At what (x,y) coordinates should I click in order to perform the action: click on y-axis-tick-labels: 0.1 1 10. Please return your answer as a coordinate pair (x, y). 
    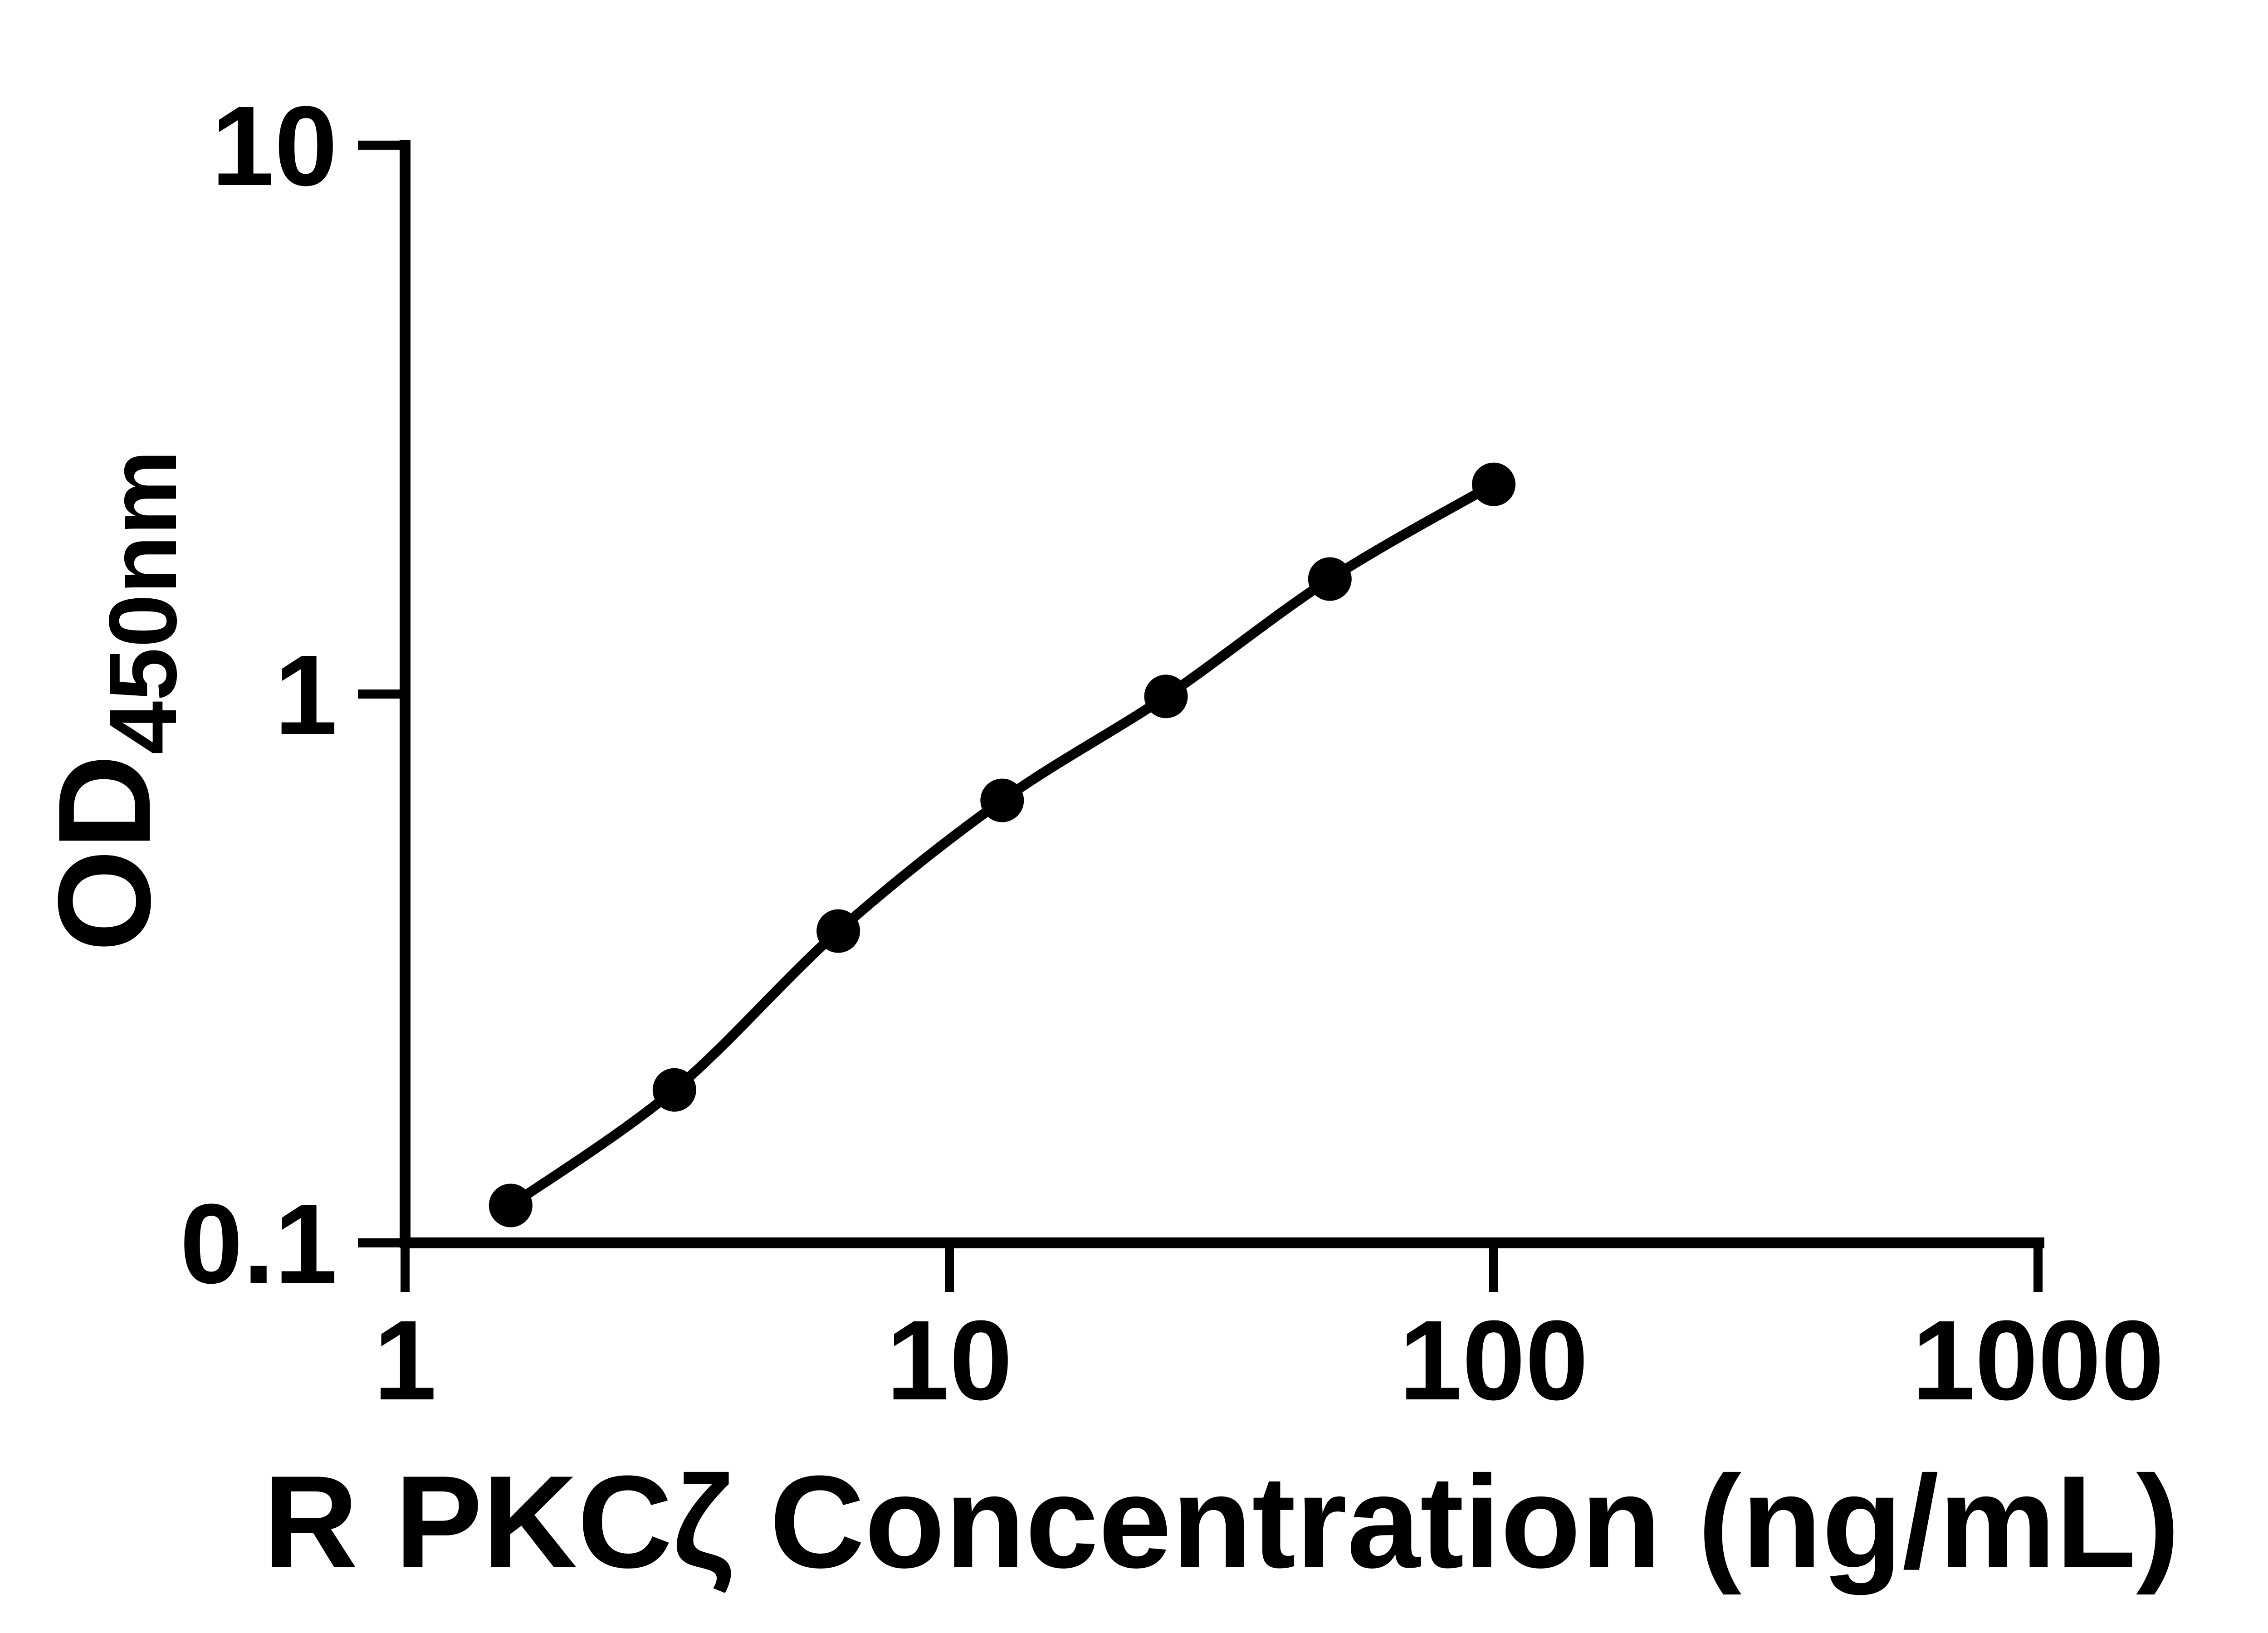
    Looking at the image, I should click on (258, 695).